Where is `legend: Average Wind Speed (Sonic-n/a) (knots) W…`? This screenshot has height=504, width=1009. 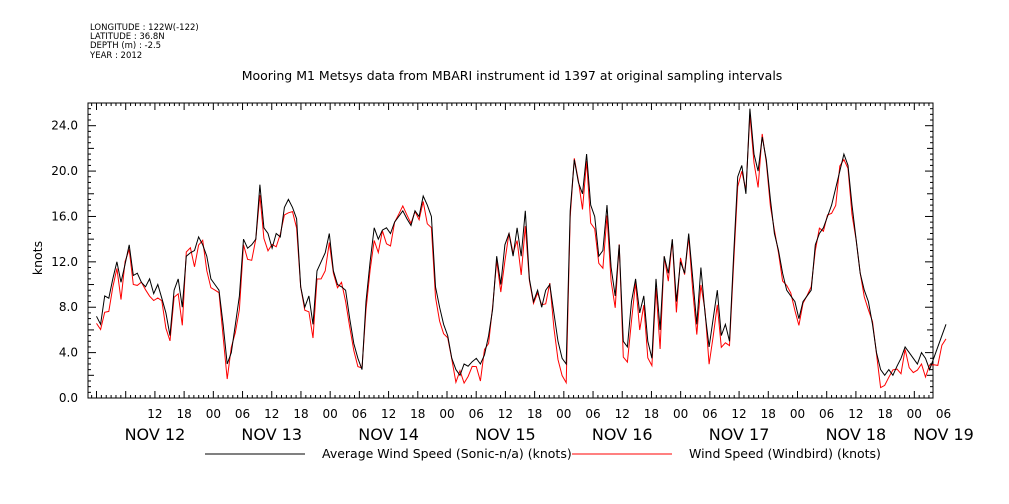 legend: Average Wind Speed (Sonic-n/a) (knots) W… is located at coordinates (543, 453).